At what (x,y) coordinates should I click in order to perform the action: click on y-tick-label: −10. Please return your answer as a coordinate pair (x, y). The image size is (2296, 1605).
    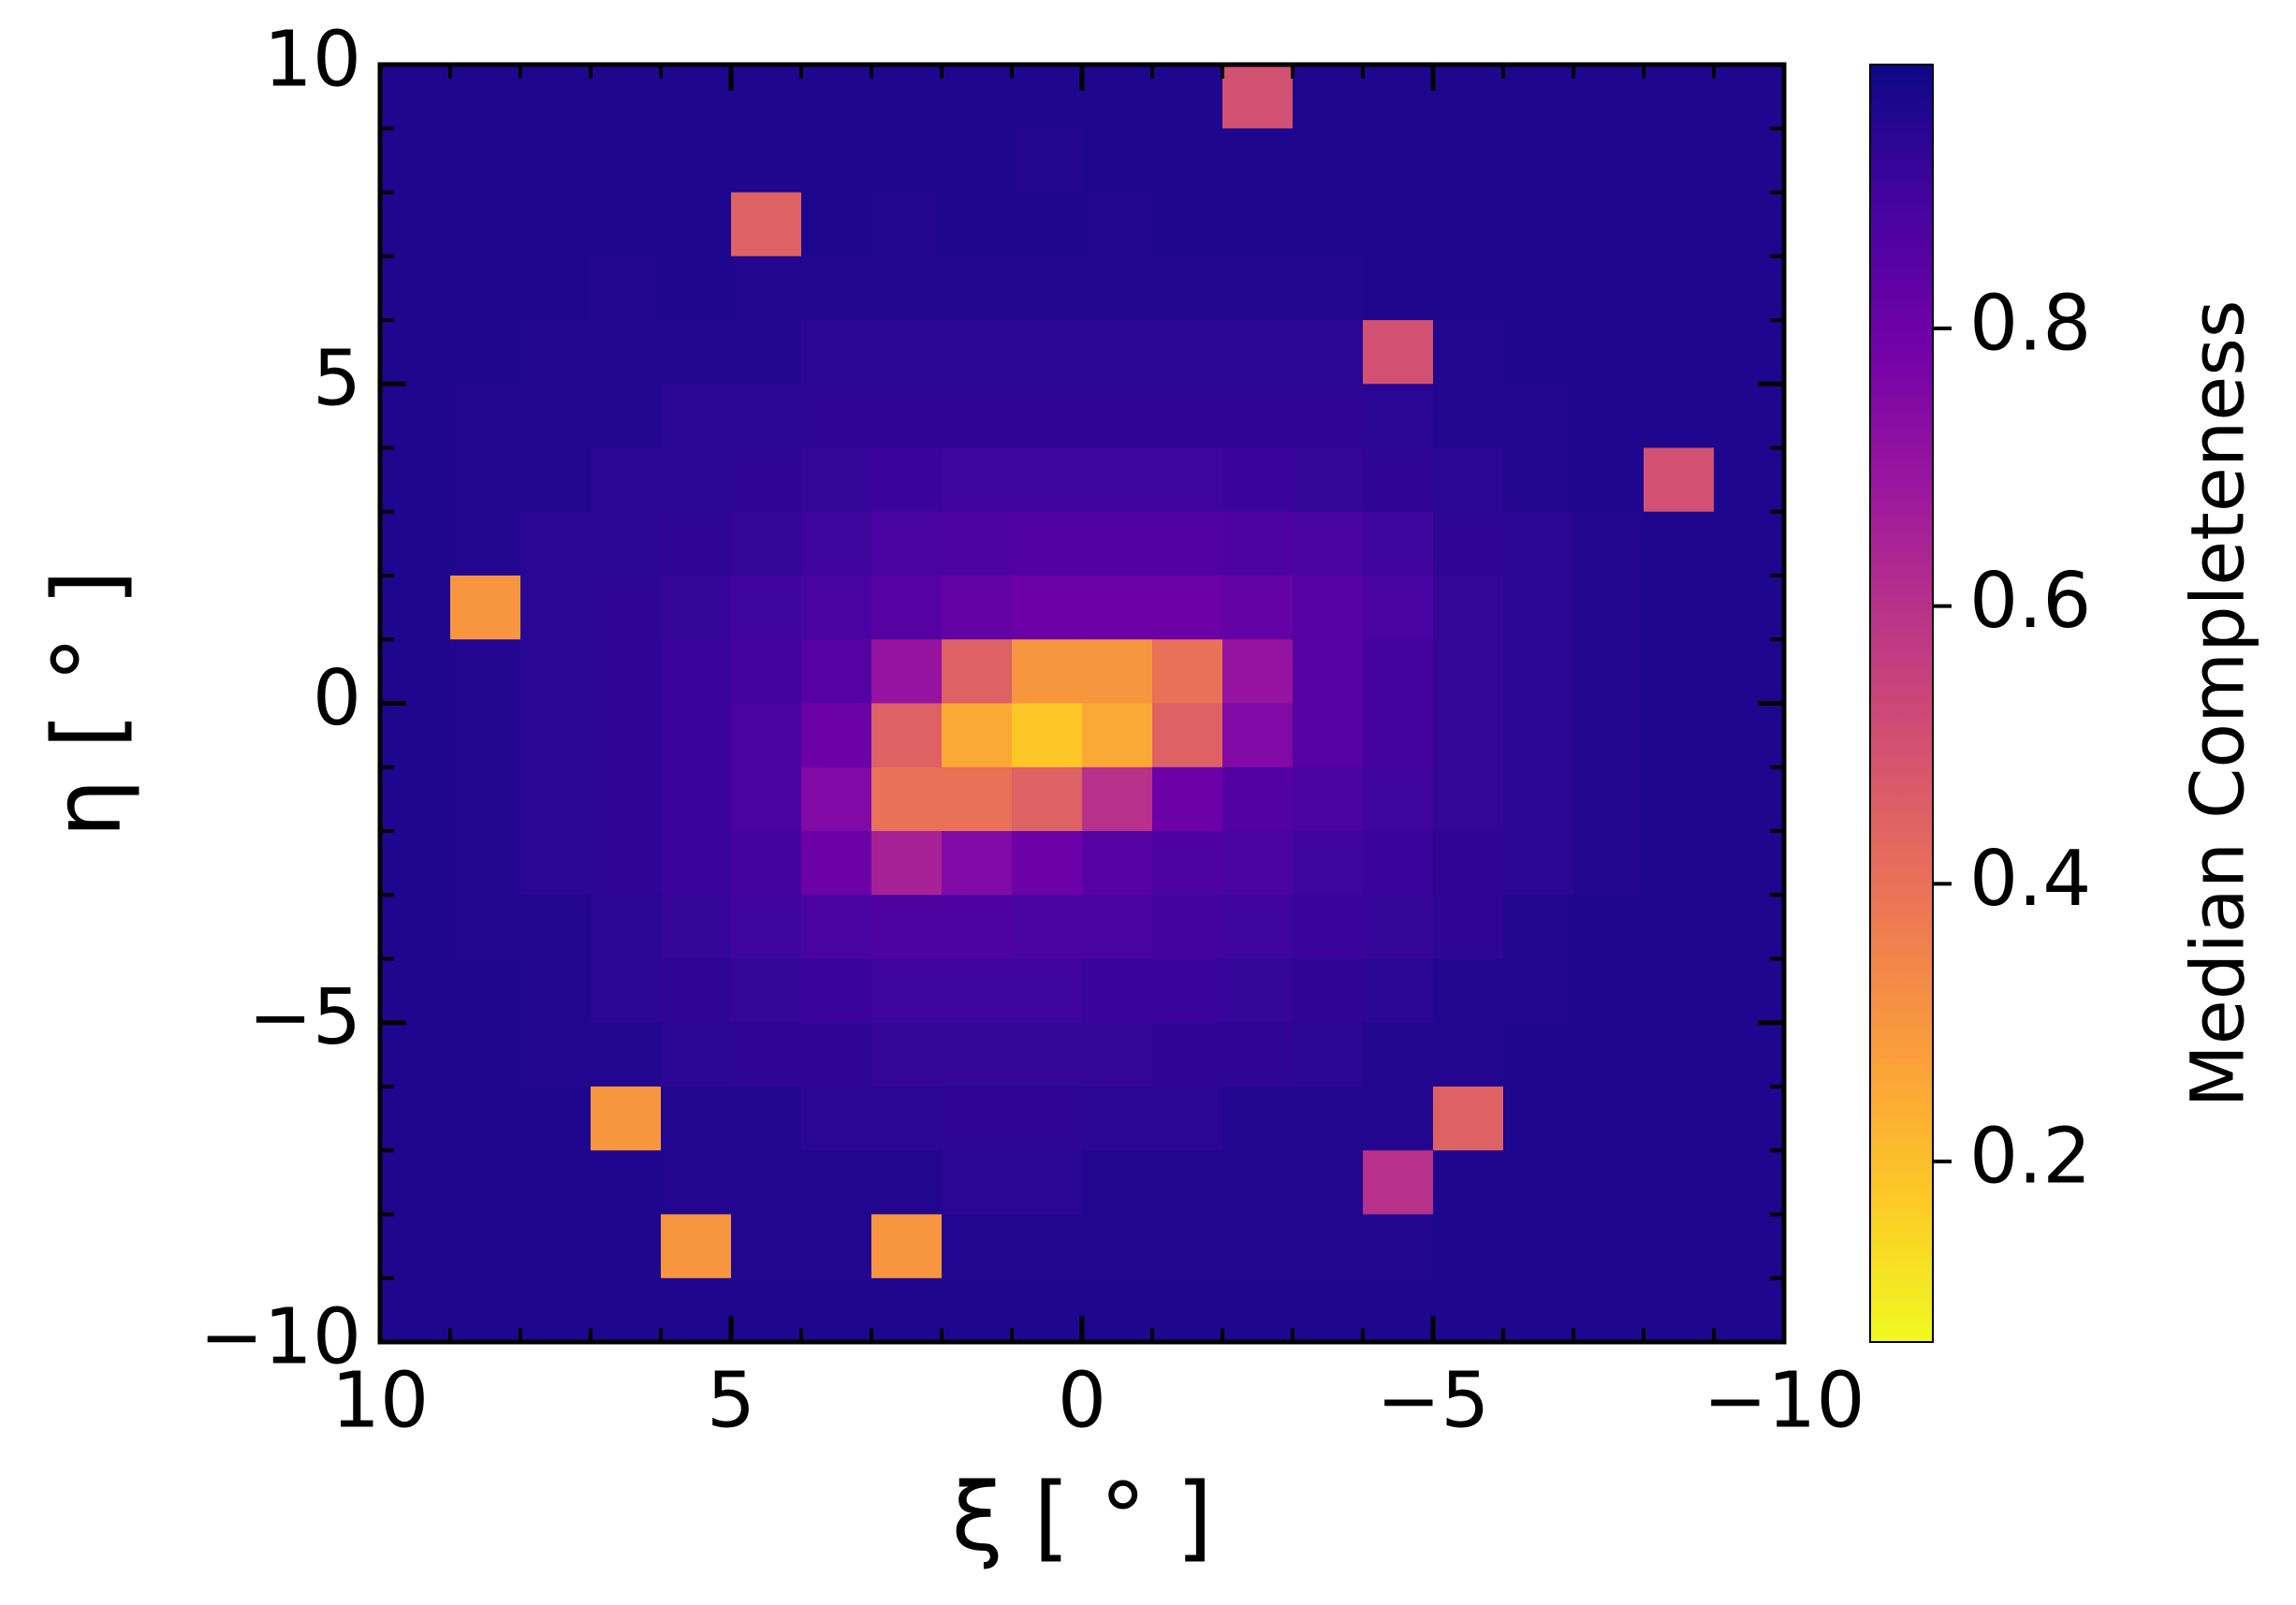
    Looking at the image, I should click on (280, 1336).